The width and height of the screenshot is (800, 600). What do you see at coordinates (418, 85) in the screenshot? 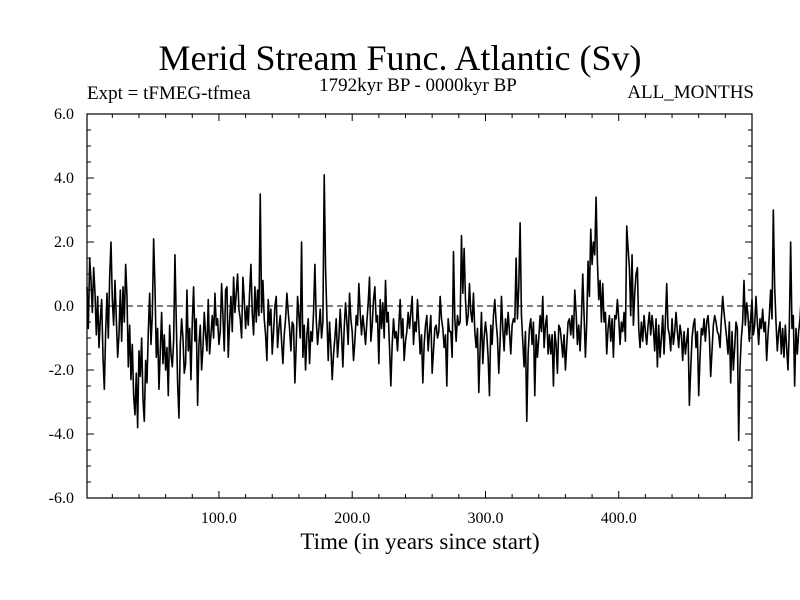
I see `period-label: 1792kyr BP - 0000kyr BP` at bounding box center [418, 85].